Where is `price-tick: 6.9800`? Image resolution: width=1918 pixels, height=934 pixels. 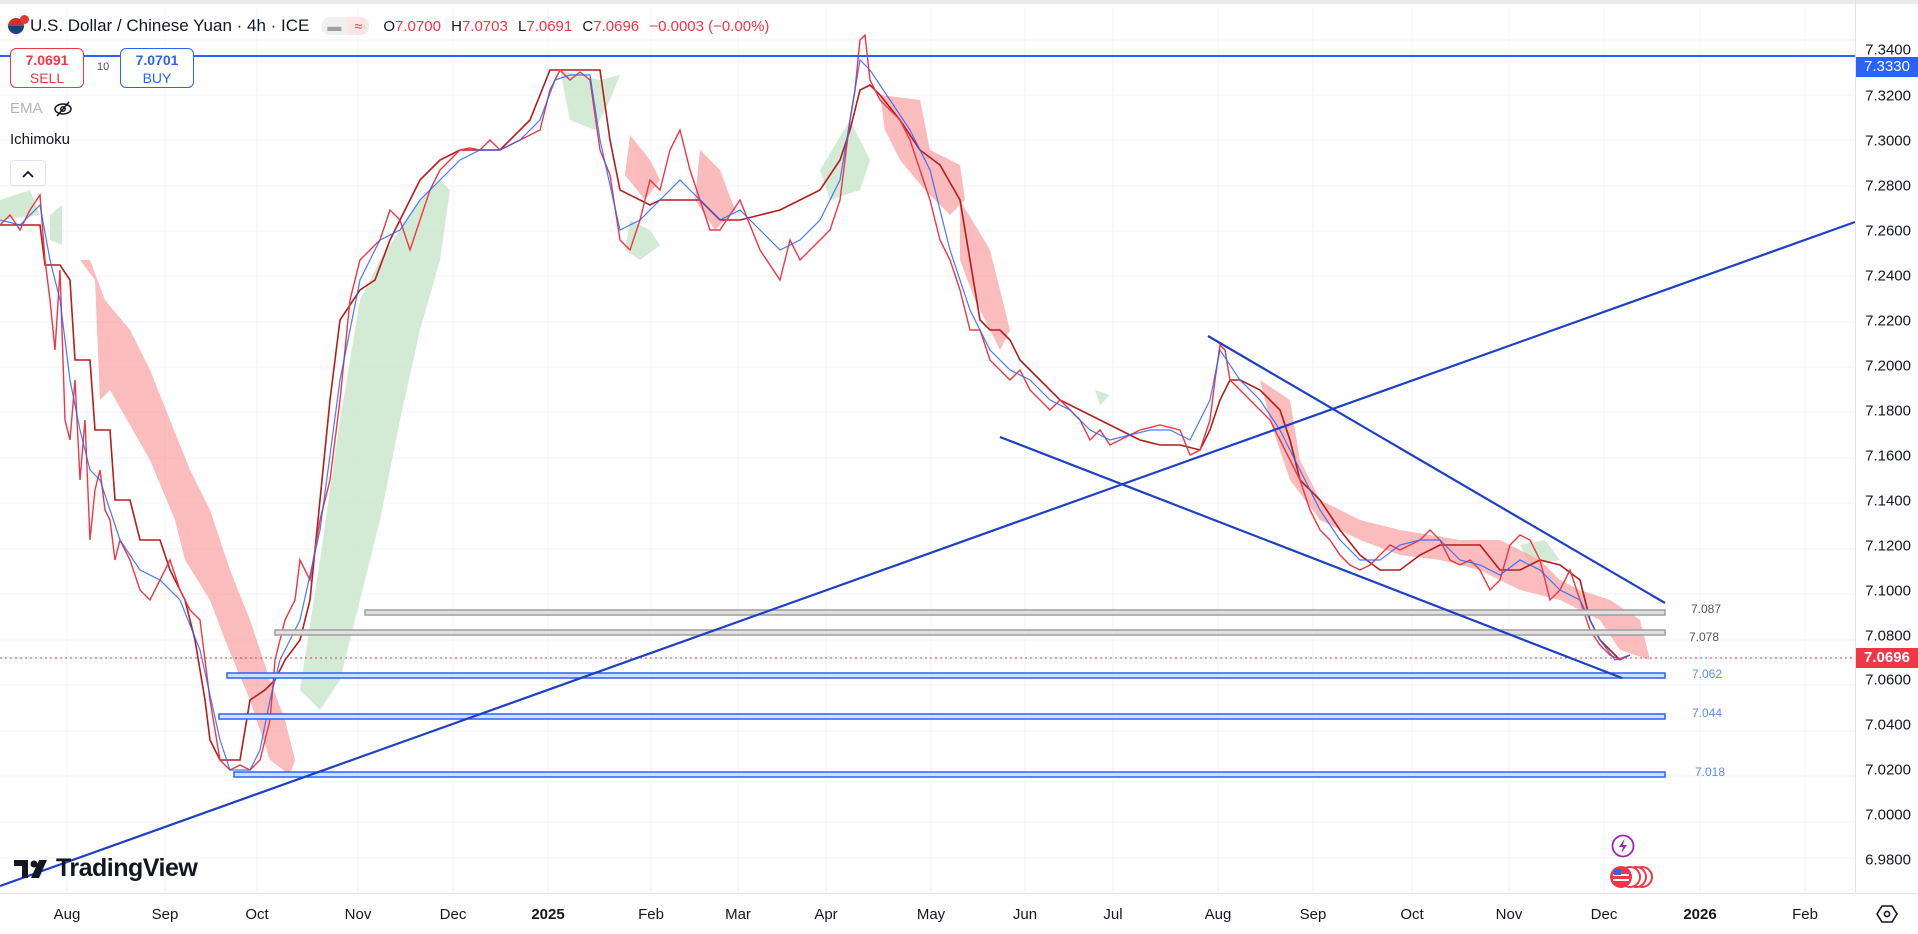
price-tick: 6.9800 is located at coordinates (1888, 860).